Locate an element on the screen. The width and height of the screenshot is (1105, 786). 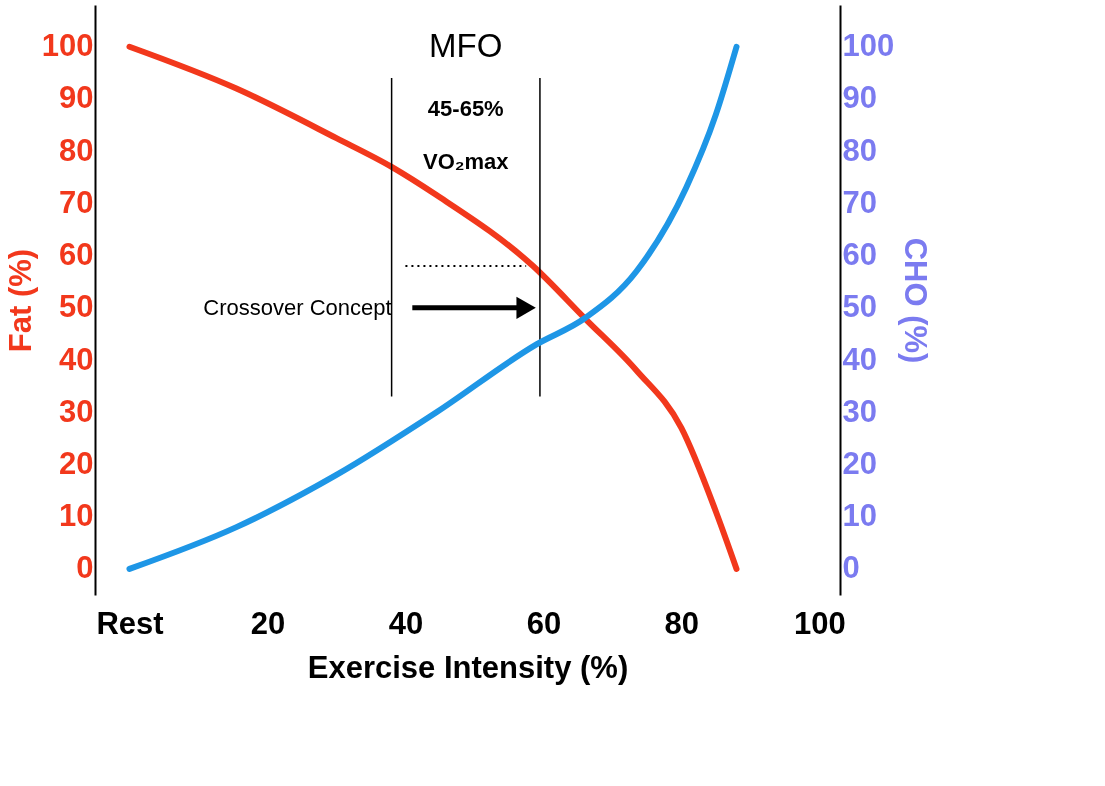
y2-tick-label: 20 is located at coordinates (859, 463).